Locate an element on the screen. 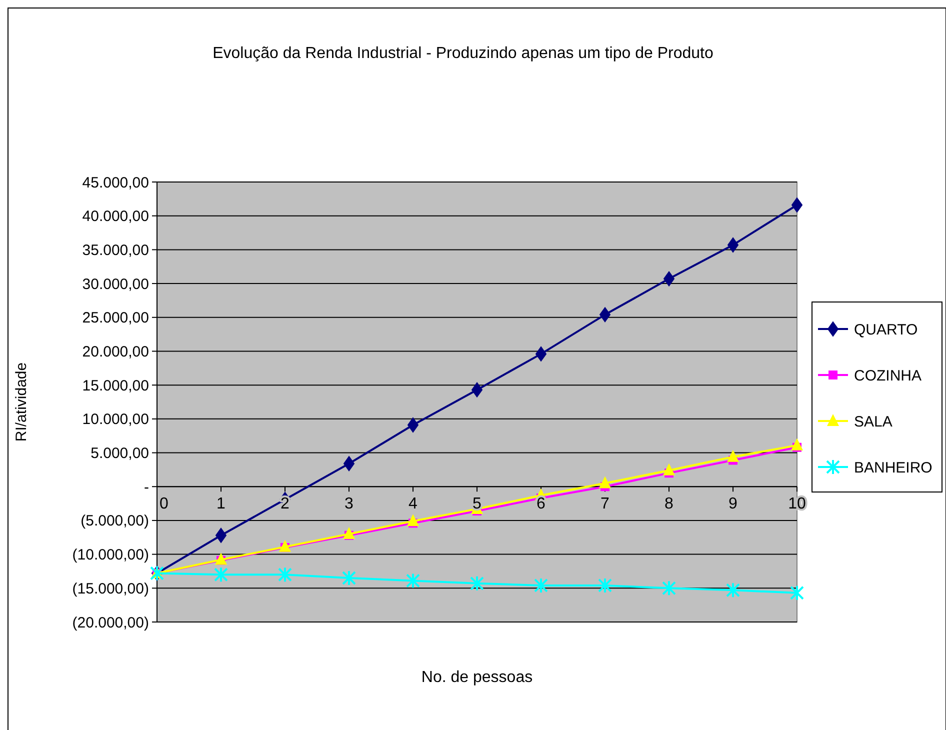  y-tick-label: (5.000,00) is located at coordinates (114, 521).